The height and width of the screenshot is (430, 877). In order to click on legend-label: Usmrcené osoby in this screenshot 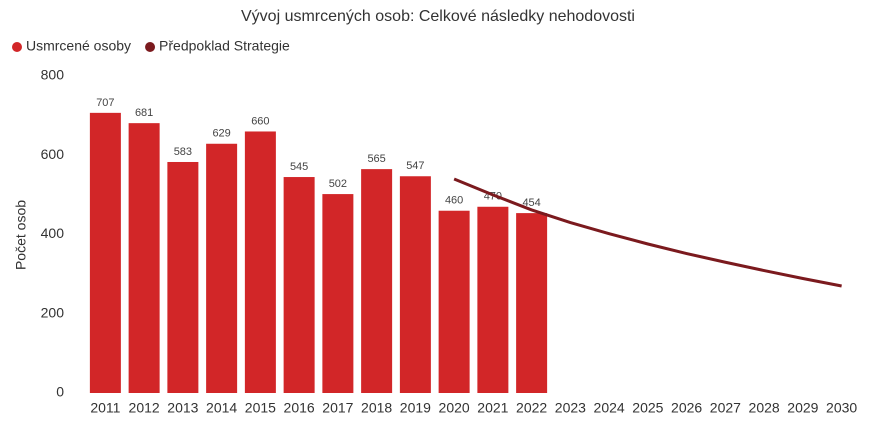, I will do `click(78, 46)`.